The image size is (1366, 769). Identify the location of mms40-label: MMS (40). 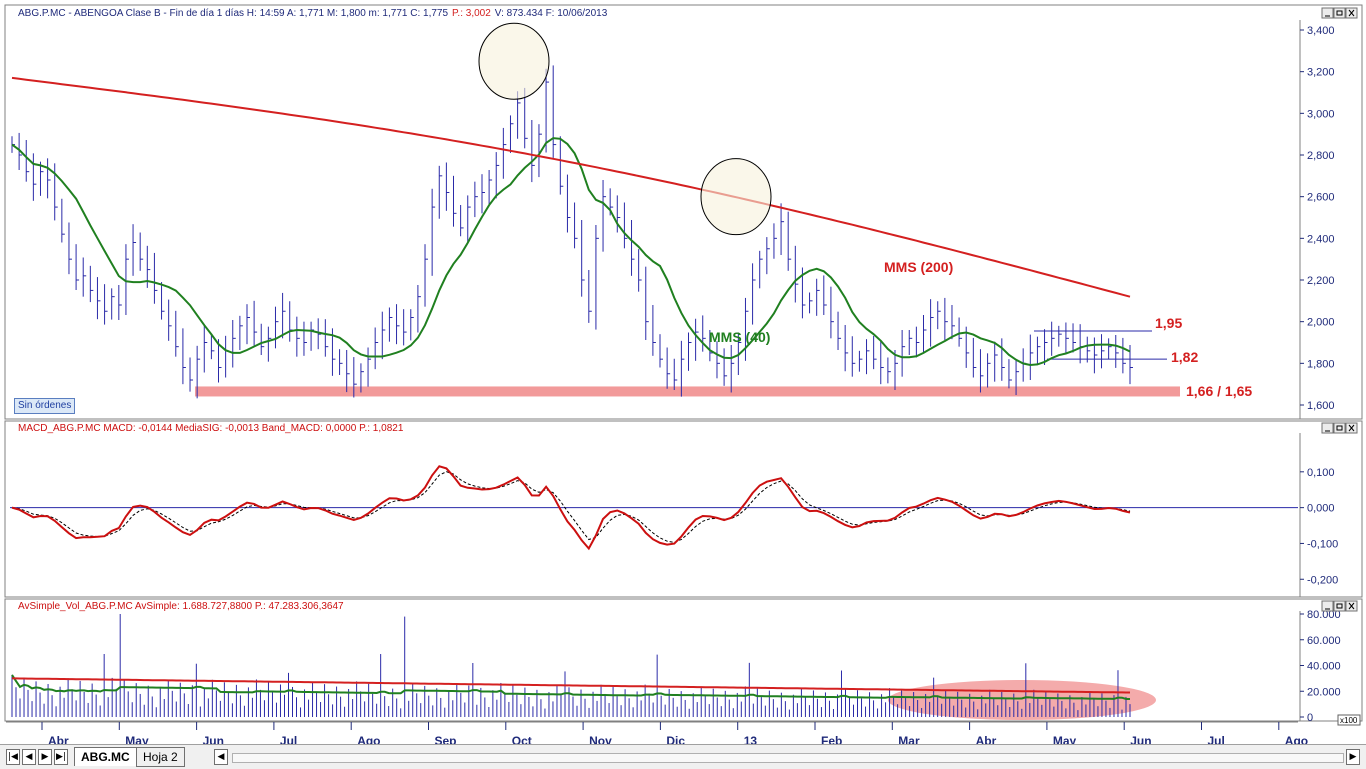
(739, 337).